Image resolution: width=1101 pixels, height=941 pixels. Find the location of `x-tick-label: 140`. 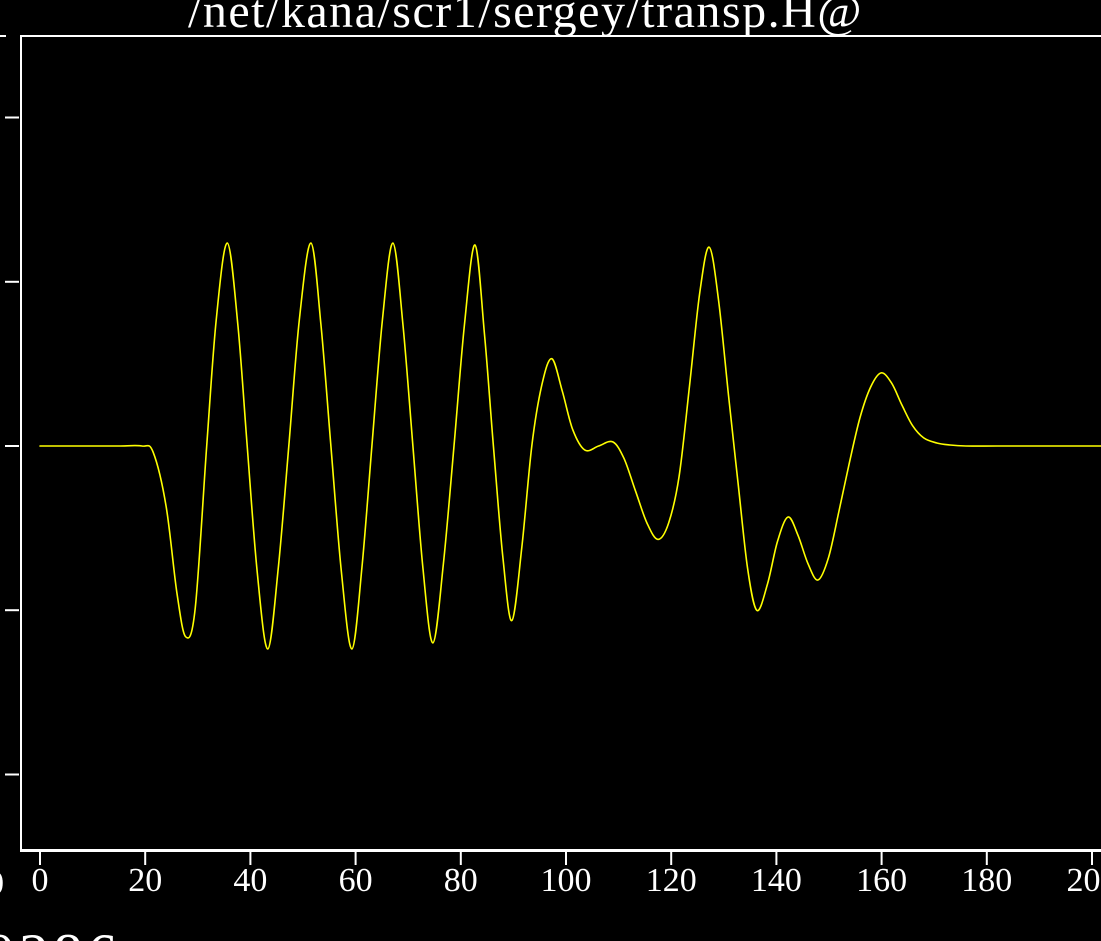

x-tick-label: 140 is located at coordinates (776, 880).